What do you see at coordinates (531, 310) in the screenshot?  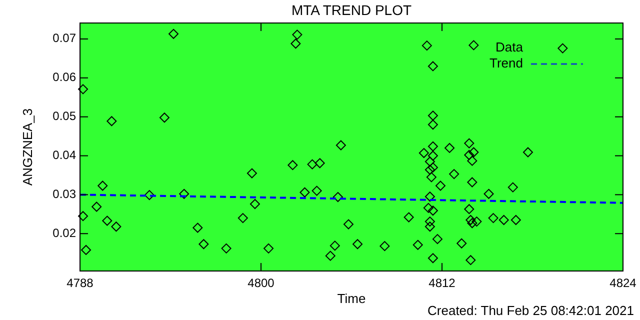 I see `text: Created: Thu Feb 25 08:42:01 2021` at bounding box center [531, 310].